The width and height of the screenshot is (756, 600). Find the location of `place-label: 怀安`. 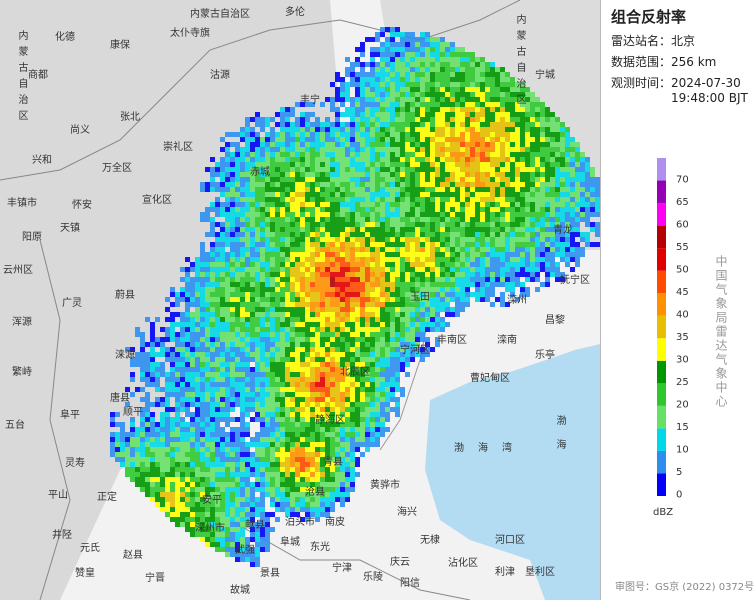

place-label: 怀安 is located at coordinates (82, 204).